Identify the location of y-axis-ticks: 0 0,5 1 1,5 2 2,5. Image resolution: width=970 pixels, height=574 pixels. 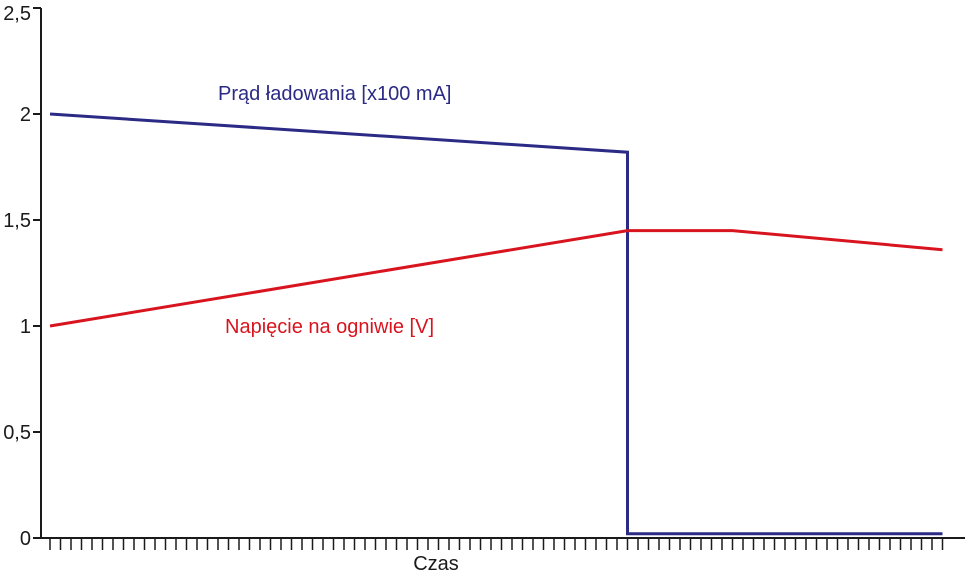
(22, 276).